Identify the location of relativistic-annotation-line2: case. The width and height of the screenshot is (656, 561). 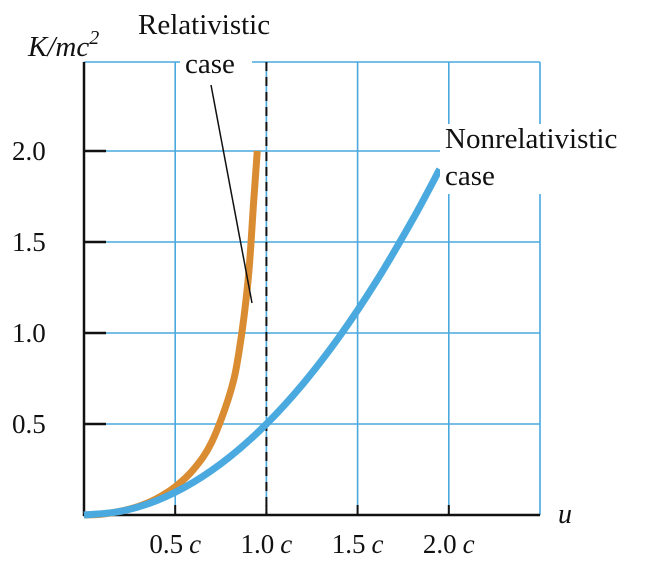
(210, 64).